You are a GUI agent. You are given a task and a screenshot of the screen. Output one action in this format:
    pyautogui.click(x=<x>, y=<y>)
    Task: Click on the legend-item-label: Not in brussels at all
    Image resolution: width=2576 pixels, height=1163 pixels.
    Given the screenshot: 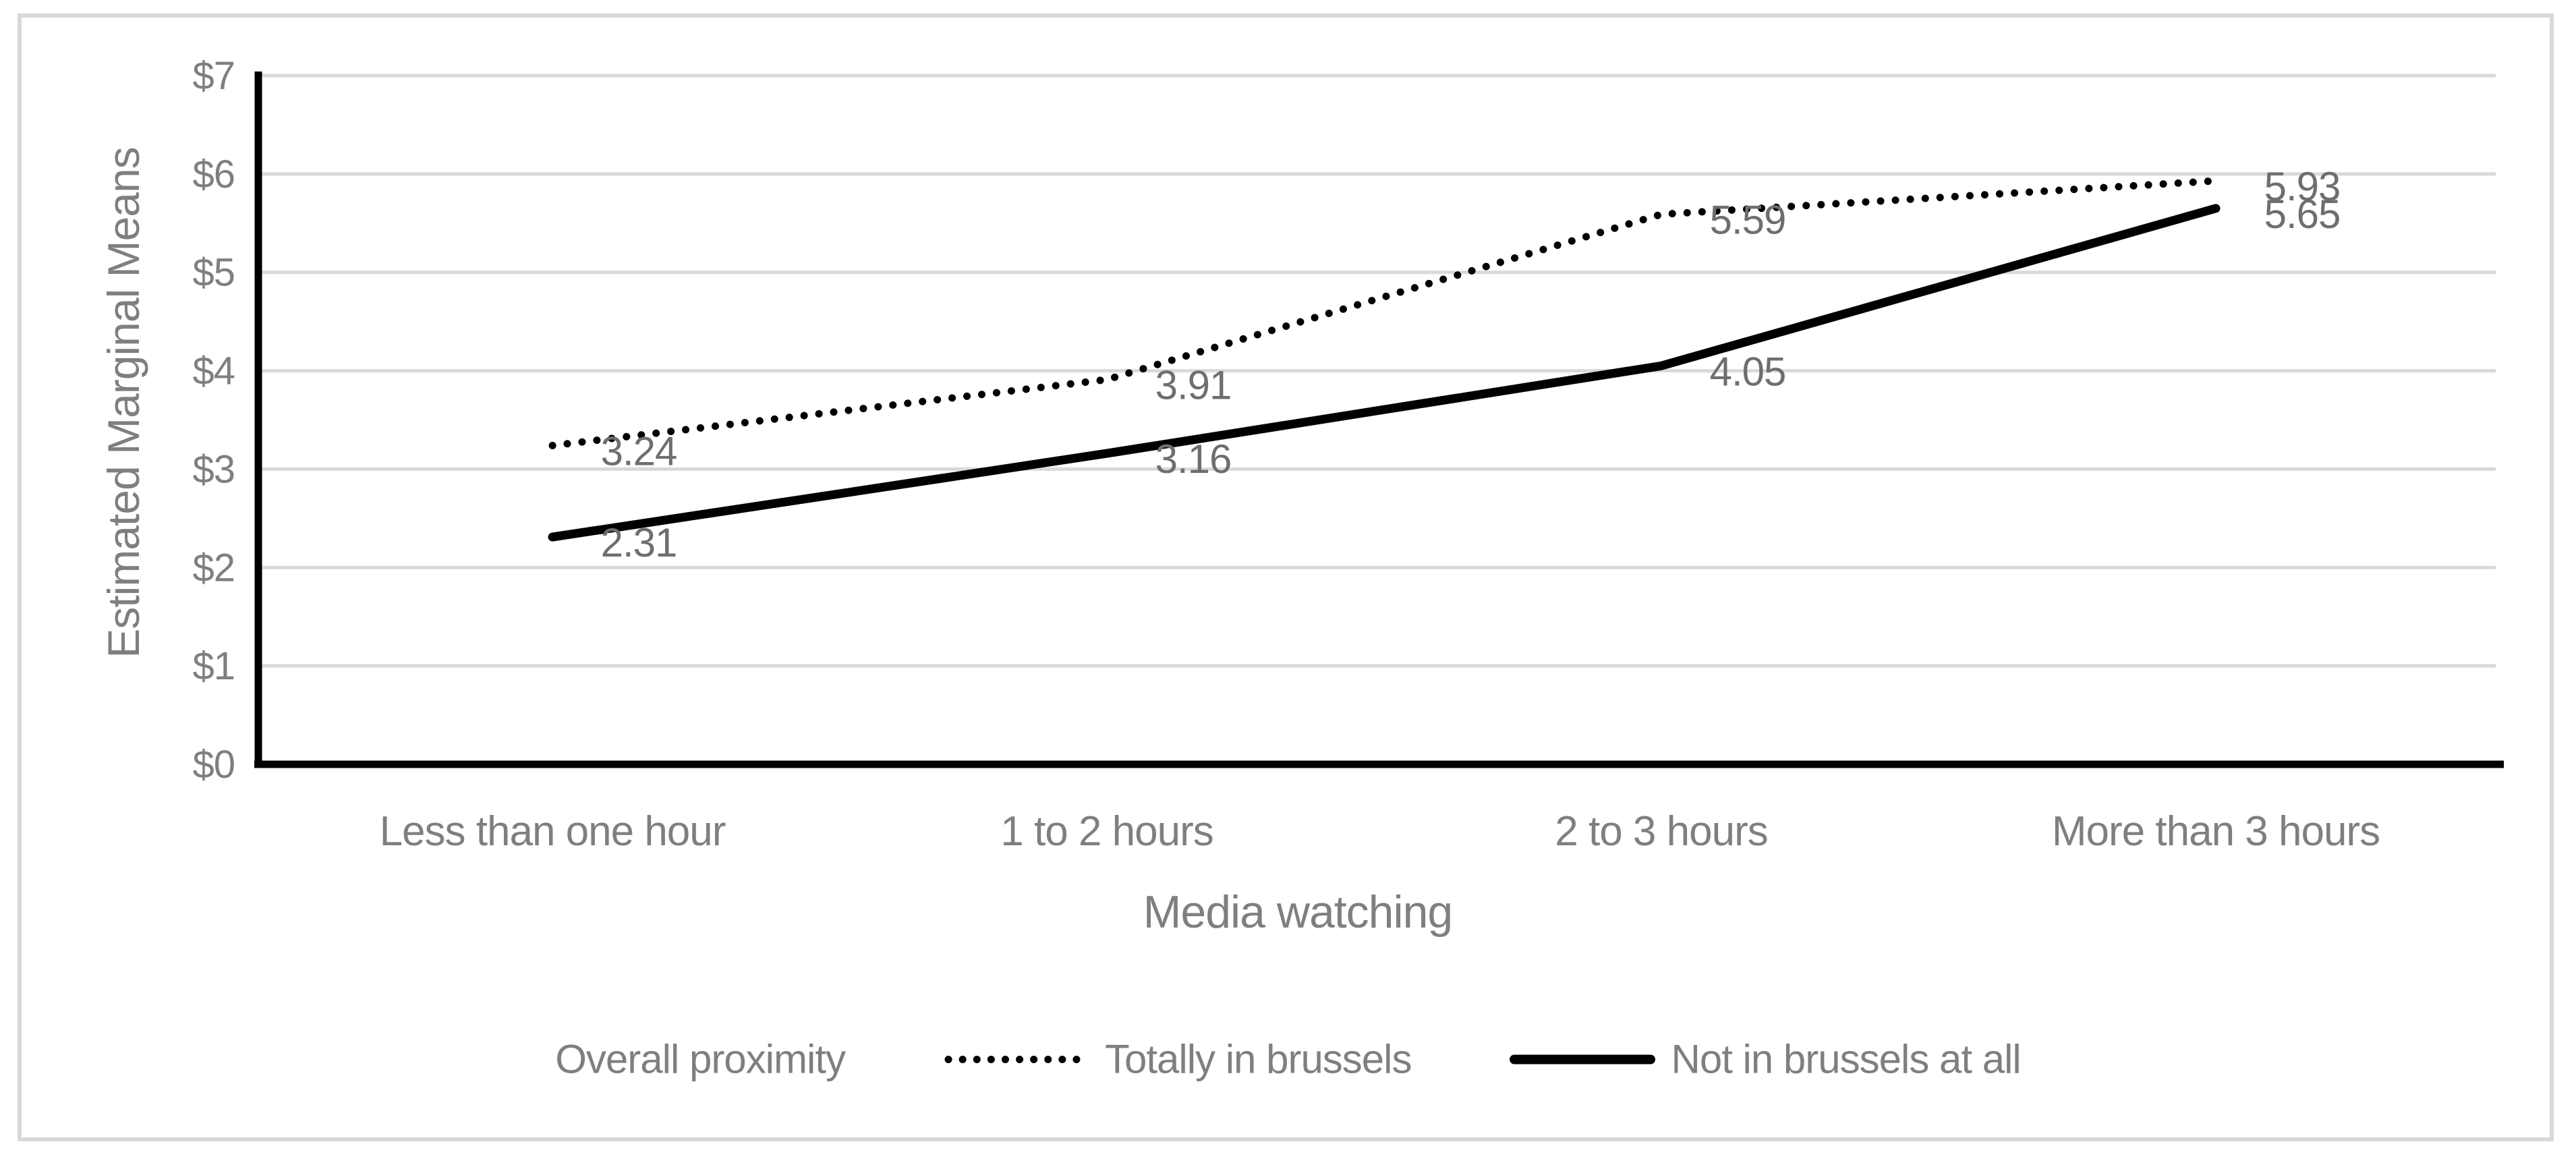 What is the action you would take?
    pyautogui.click(x=1846, y=1059)
    